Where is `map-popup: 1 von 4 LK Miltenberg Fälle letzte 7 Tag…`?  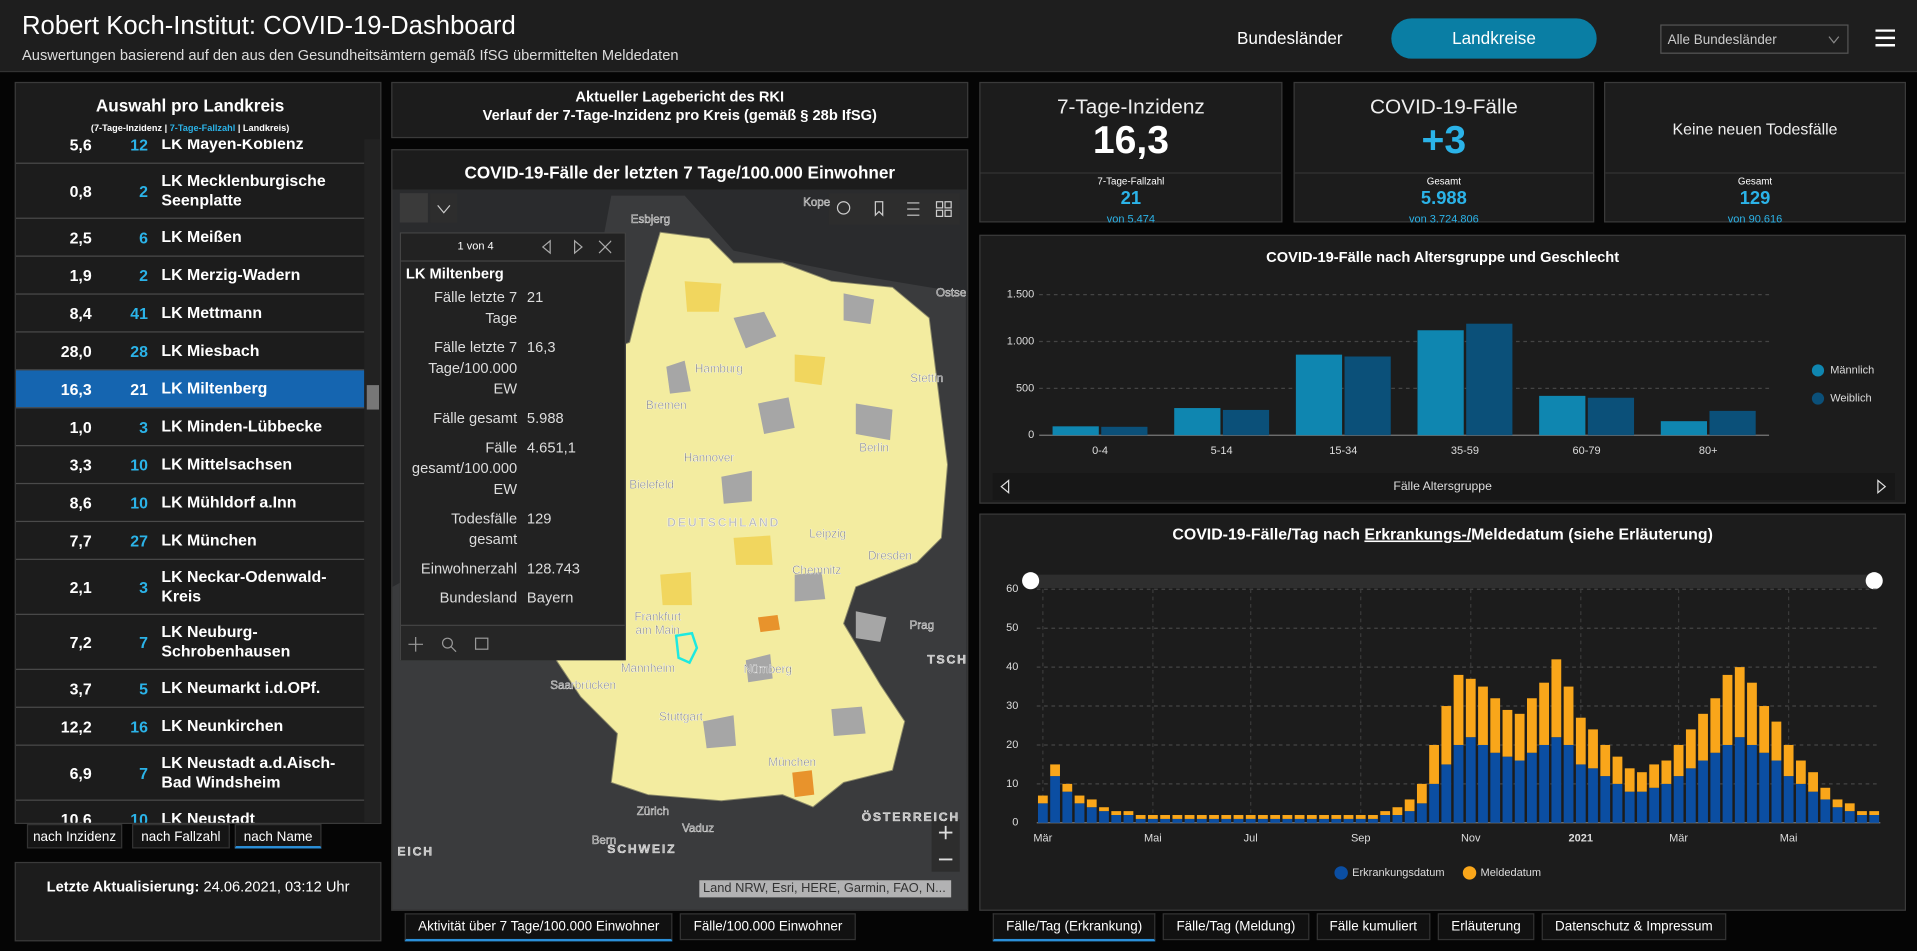
map-popup: 1 von 4 LK Miltenberg Fälle letzte 7 Tag… is located at coordinates (512, 446).